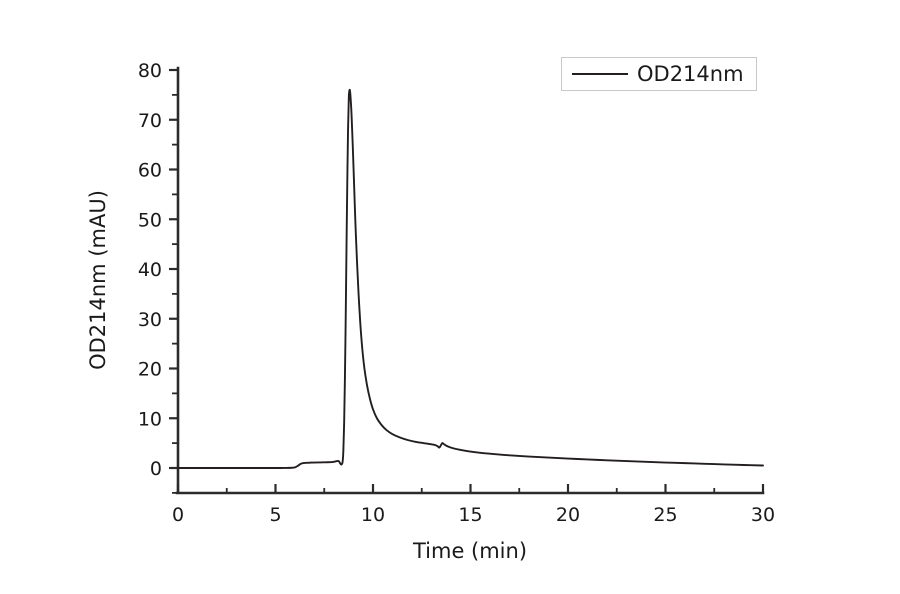 Image resolution: width=900 pixels, height=594 pixels. Describe the element at coordinates (156, 469) in the screenshot. I see `y-tick-label: 0` at that location.